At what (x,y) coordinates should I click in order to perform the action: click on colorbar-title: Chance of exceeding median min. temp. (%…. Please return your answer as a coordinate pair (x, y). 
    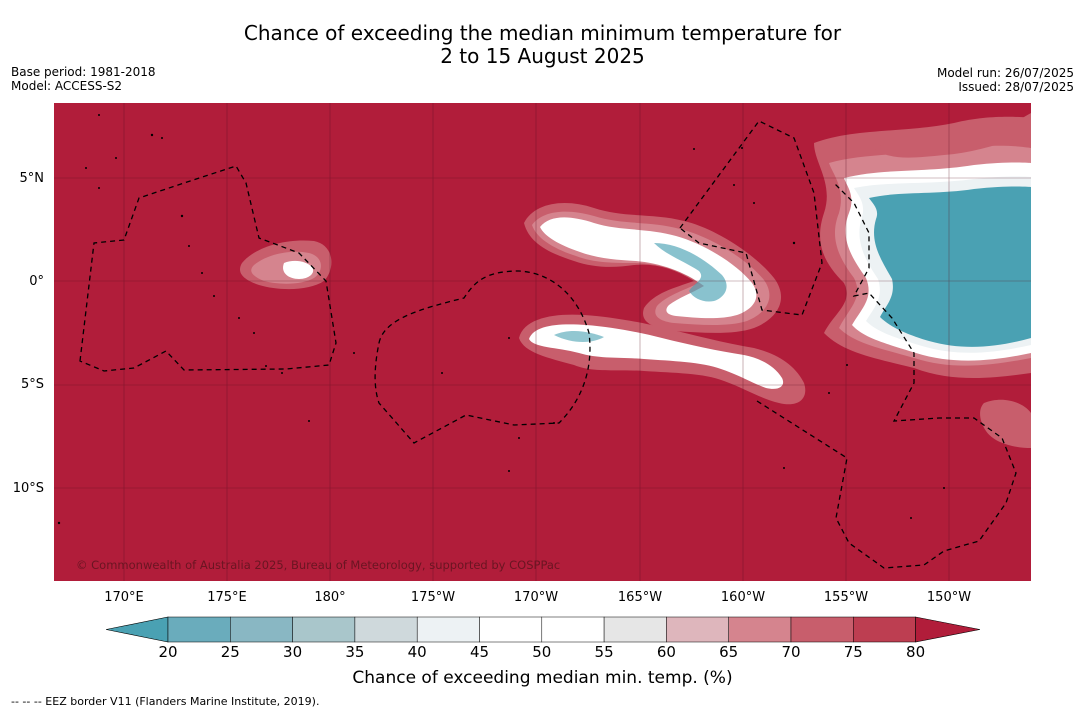
    Looking at the image, I should click on (542, 678).